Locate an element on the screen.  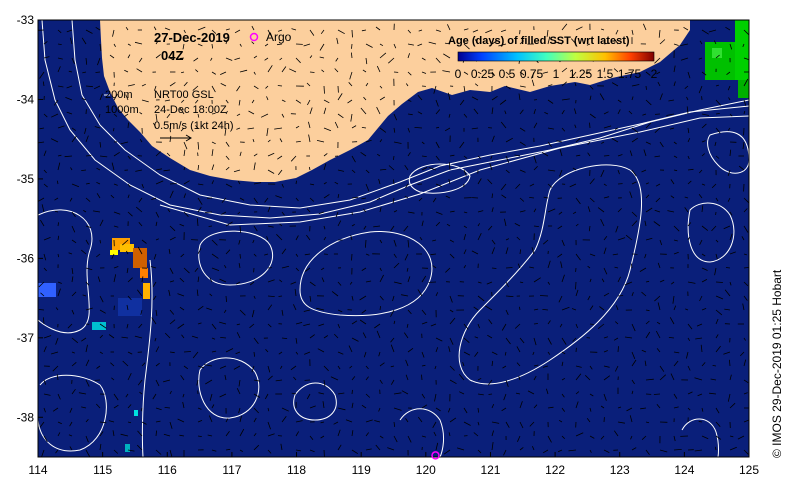
lon-tick-label: 122 is located at coordinates (555, 470).